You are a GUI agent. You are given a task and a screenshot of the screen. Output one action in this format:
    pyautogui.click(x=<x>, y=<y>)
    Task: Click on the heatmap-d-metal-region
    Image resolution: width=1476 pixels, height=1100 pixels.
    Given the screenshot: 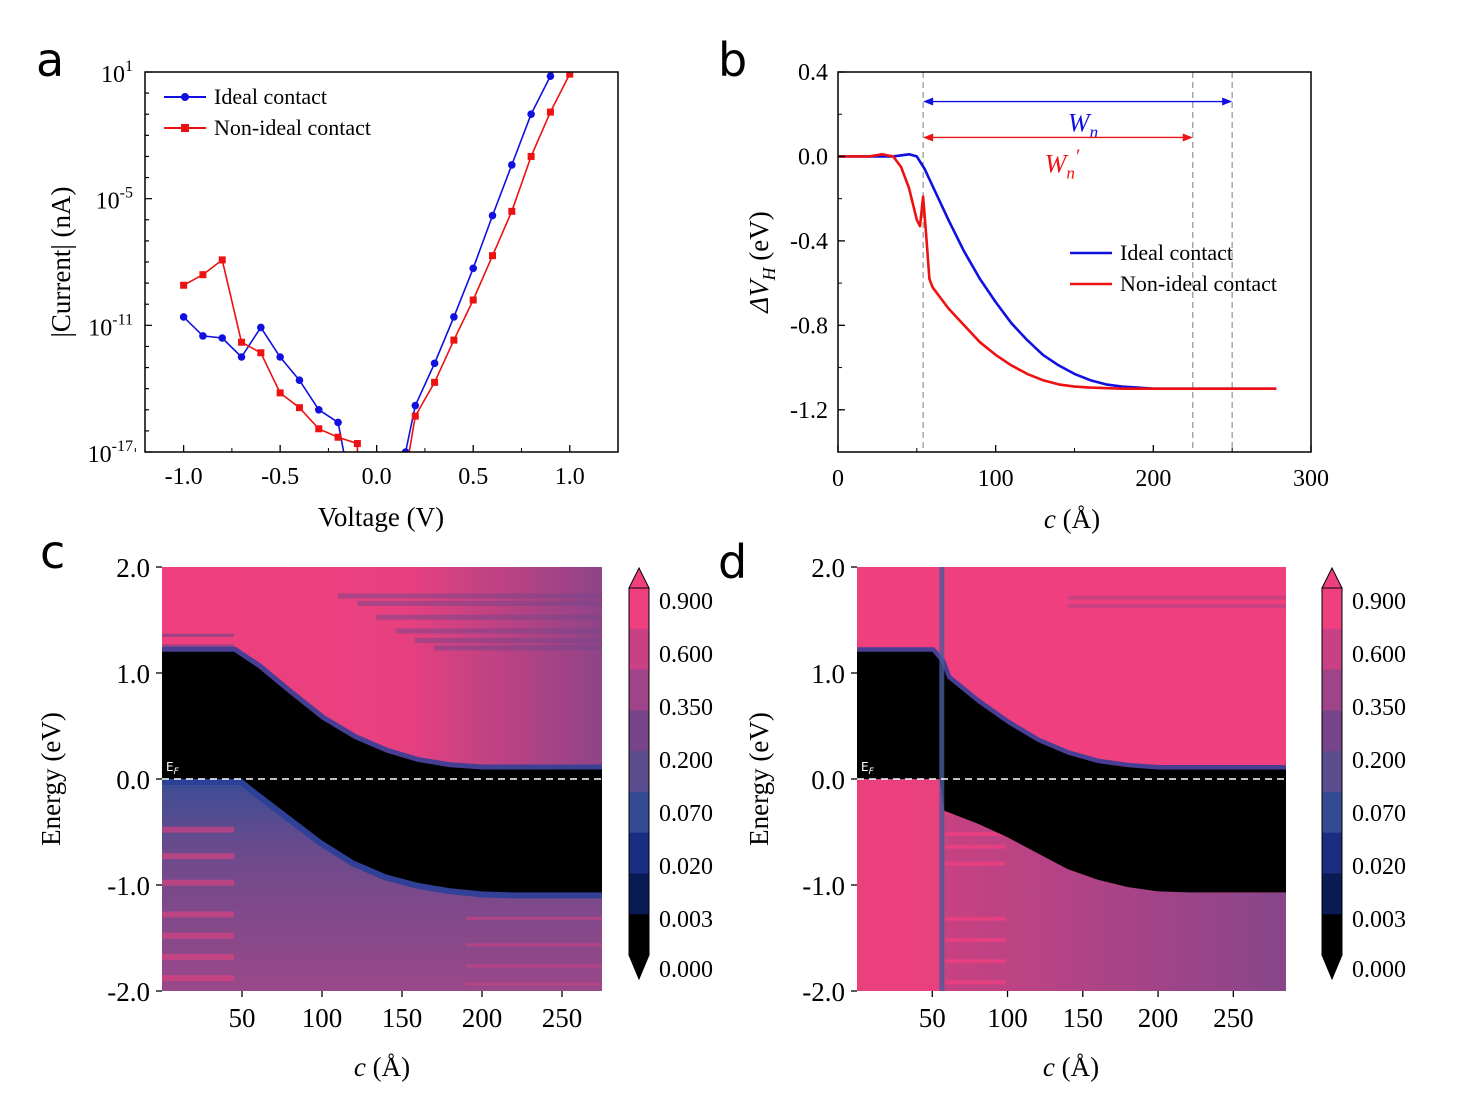 What is the action you would take?
    pyautogui.click(x=899, y=609)
    